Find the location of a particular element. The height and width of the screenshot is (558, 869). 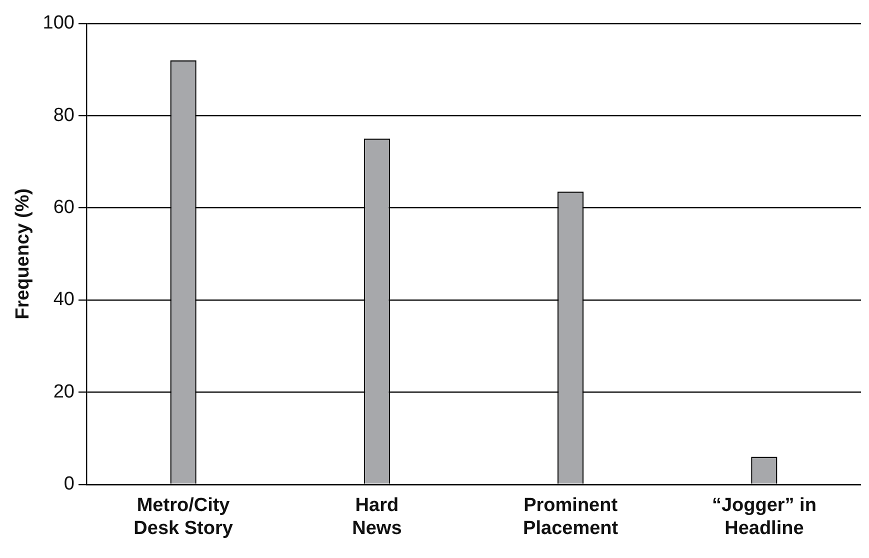

y-axis-title: Frequency (%) is located at coordinates (23, 254).